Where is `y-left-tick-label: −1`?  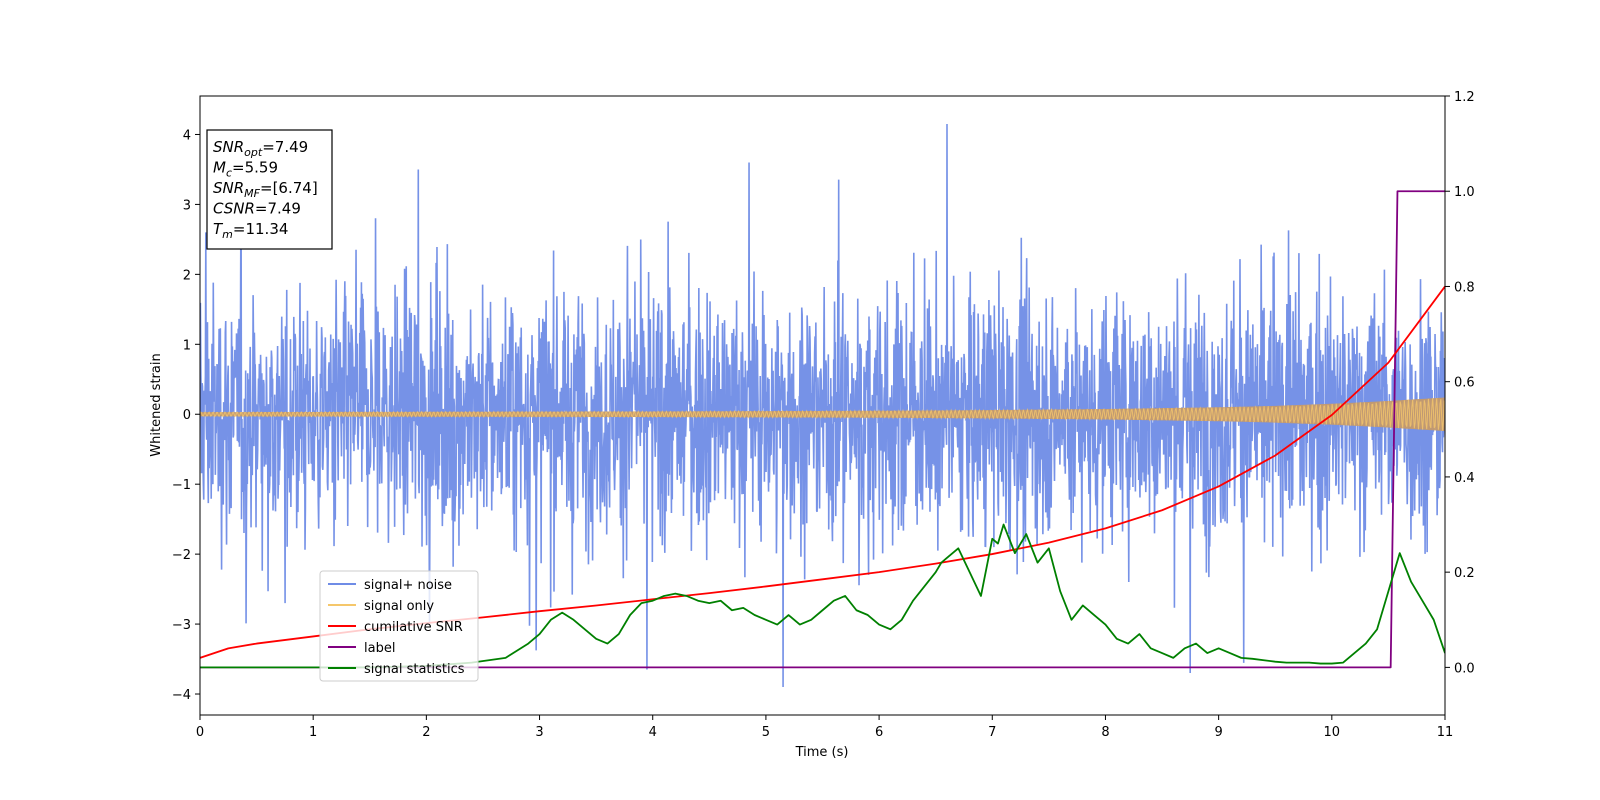 y-left-tick-label: −1 is located at coordinates (181, 485).